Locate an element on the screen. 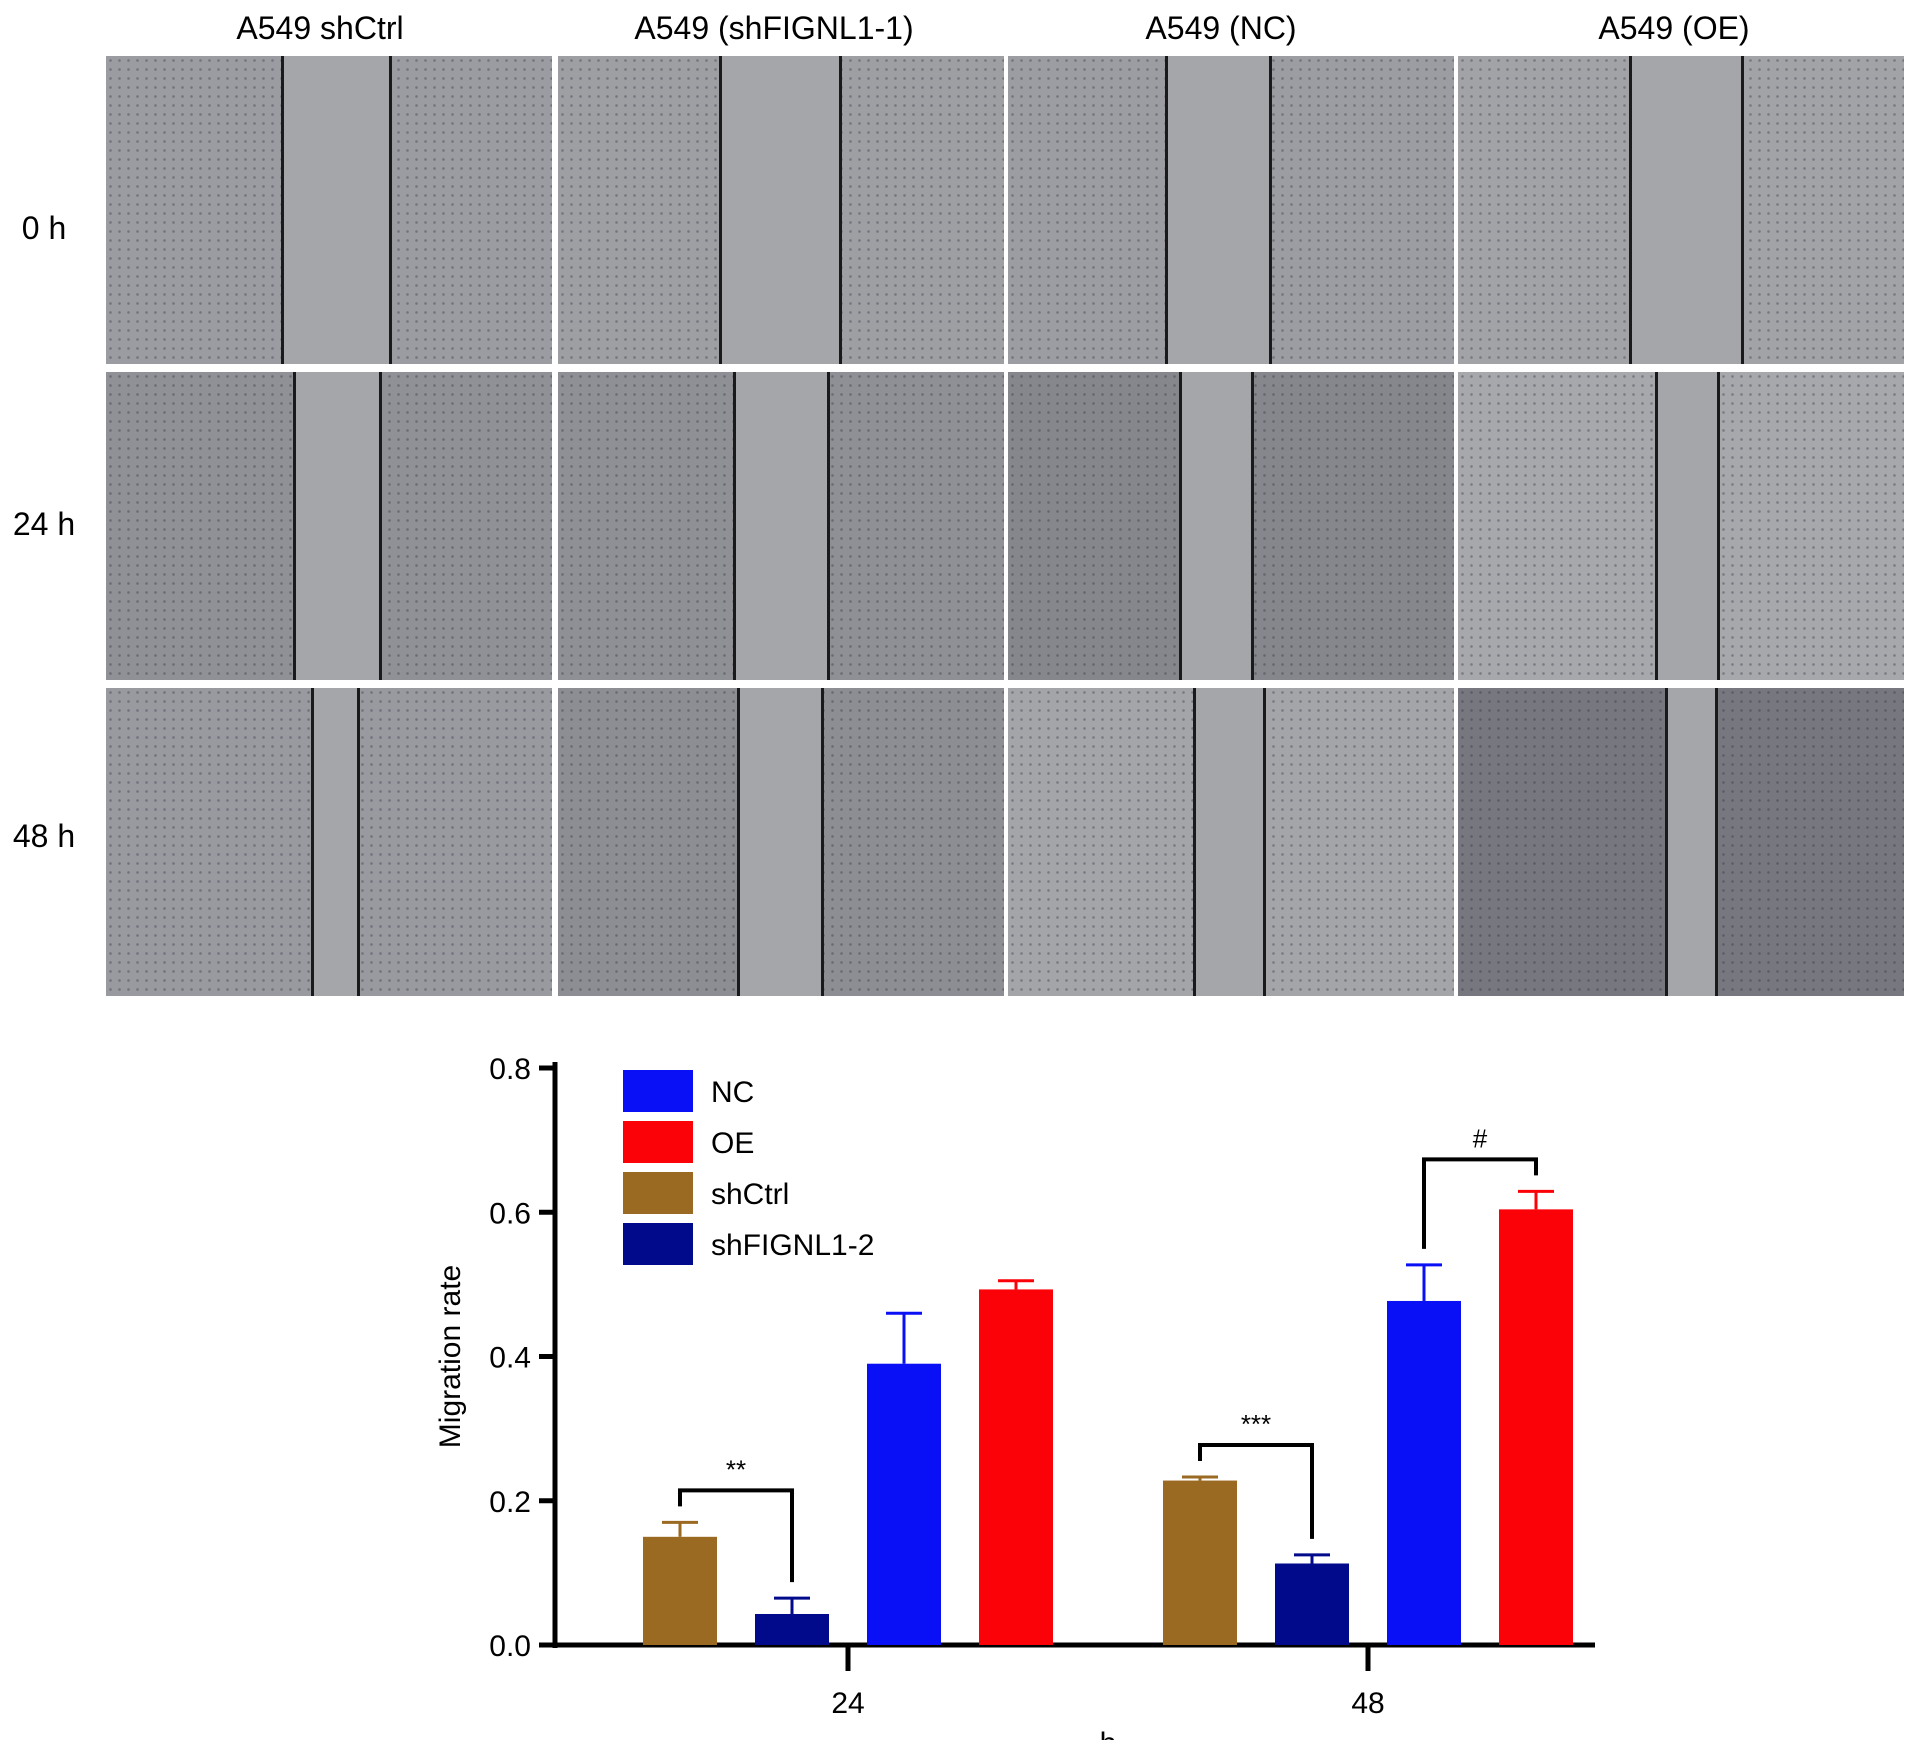  micrograph-nc-24h is located at coordinates (1231, 526).